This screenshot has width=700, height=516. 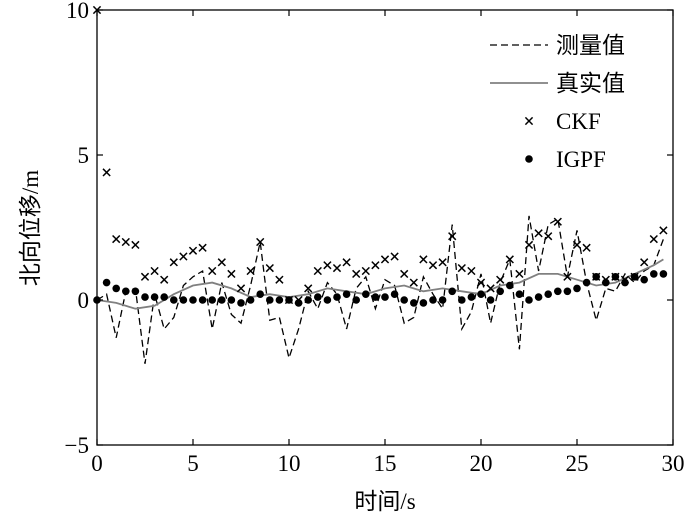 I want to click on legend-label: CKF, so click(x=578, y=121).